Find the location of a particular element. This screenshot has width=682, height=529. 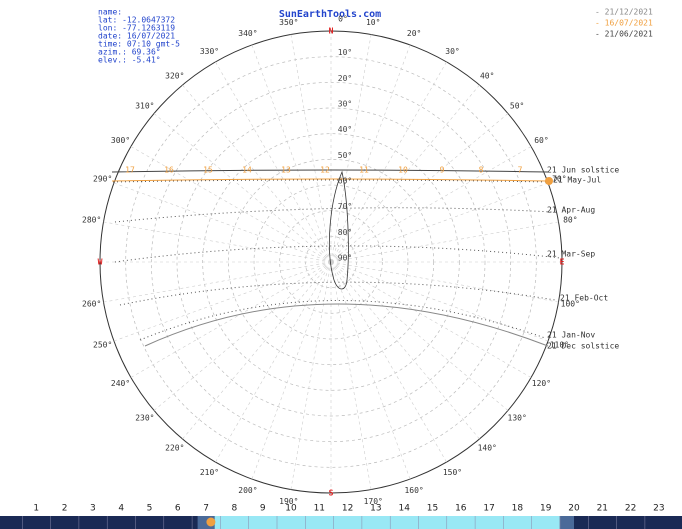

hour-label: 9 is located at coordinates (442, 170).